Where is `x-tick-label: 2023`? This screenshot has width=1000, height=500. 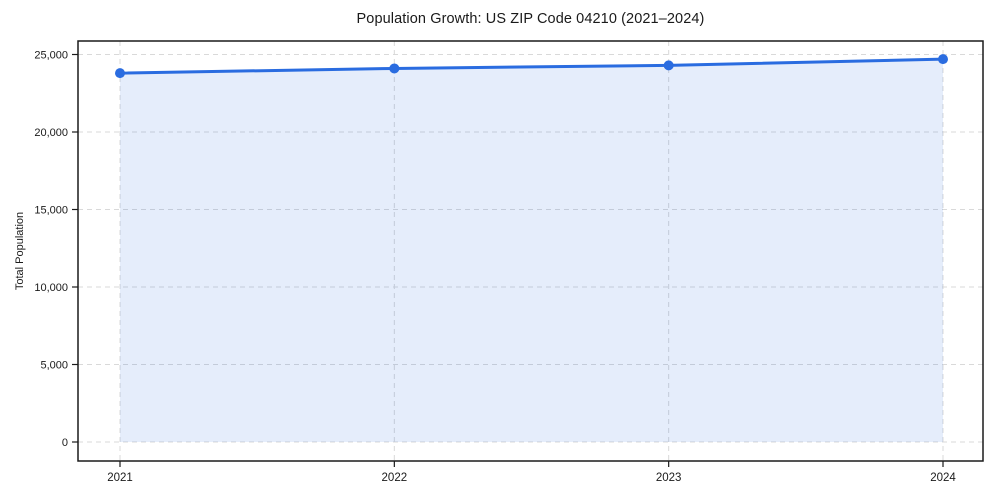
x-tick-label: 2023 is located at coordinates (669, 478).